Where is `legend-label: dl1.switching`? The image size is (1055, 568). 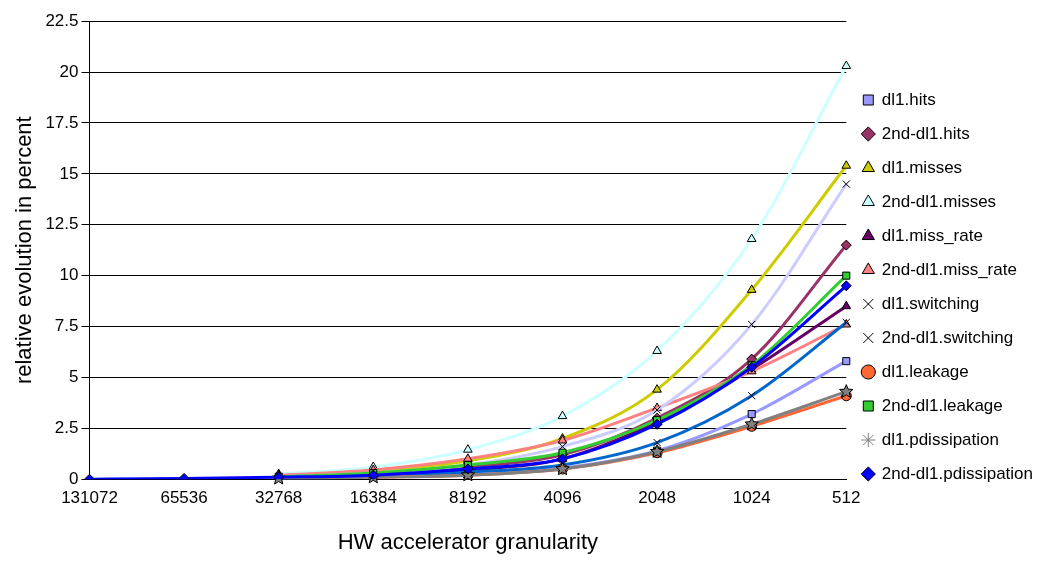
legend-label: dl1.switching is located at coordinates (930, 303).